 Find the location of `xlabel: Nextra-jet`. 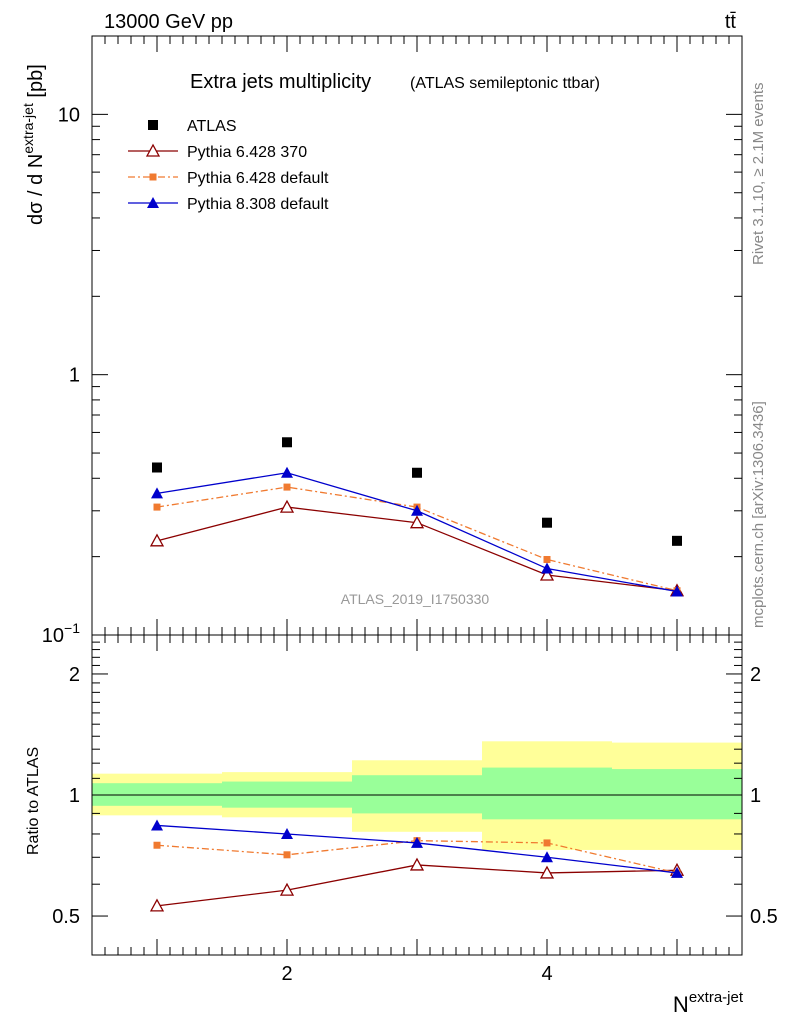

xlabel: Nextra-jet is located at coordinates (708, 1003).